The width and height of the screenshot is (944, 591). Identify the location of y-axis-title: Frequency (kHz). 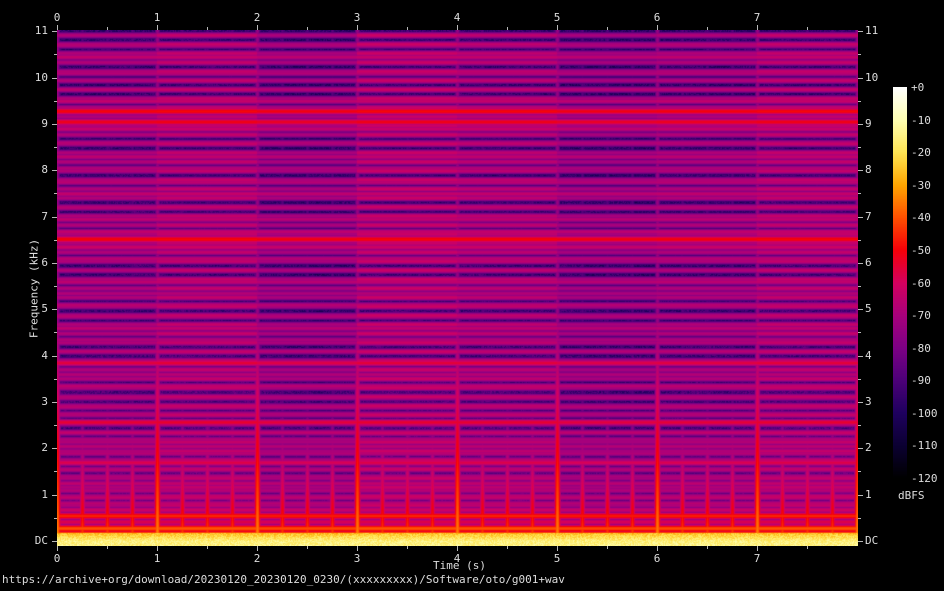
(34, 288).